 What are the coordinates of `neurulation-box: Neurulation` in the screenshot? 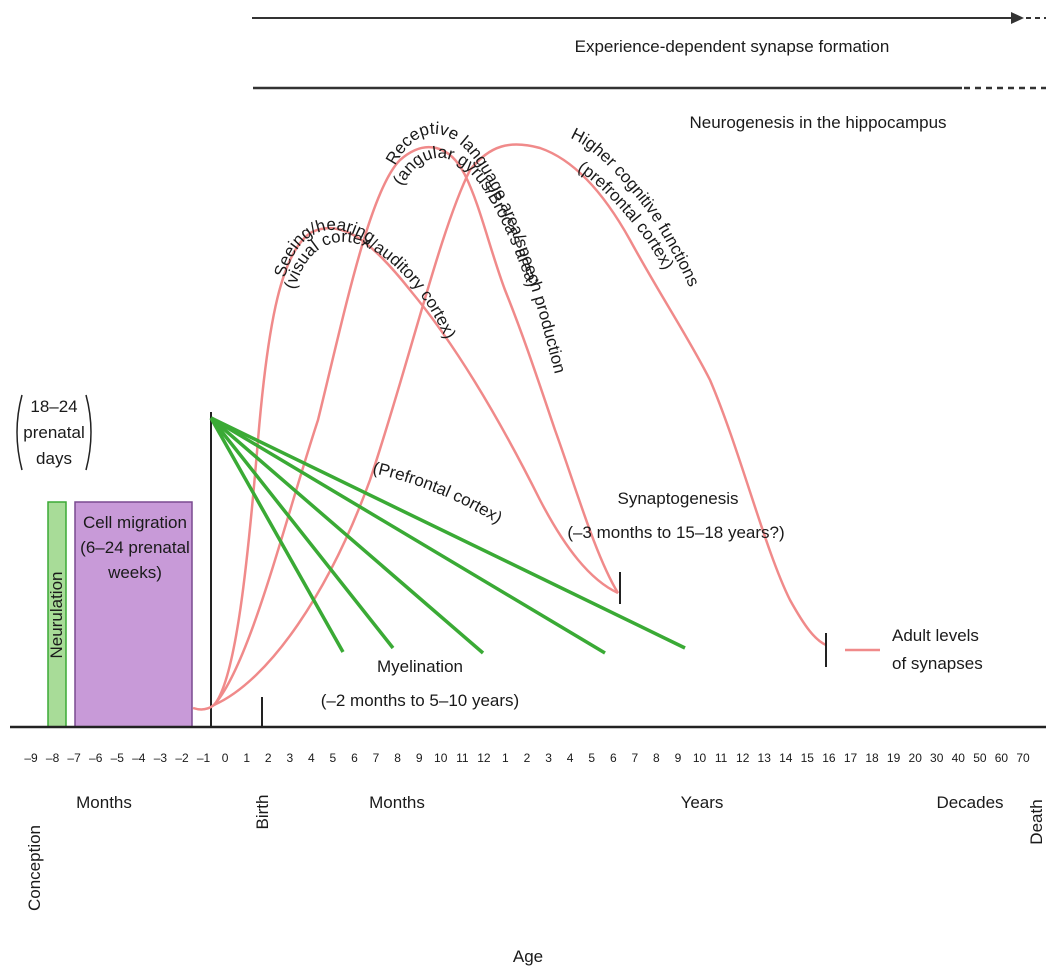 It's located at (57, 614).